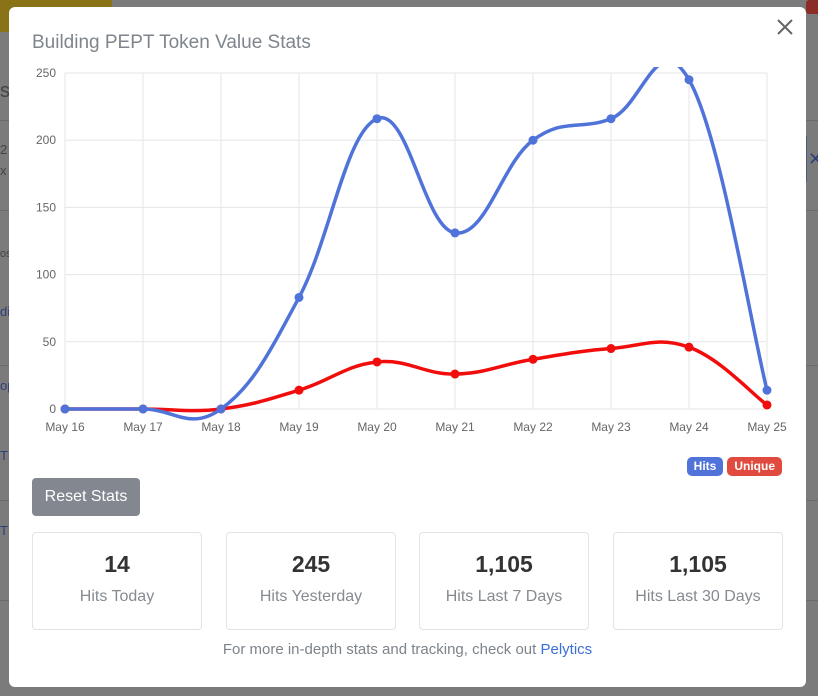 The image size is (818, 696). What do you see at coordinates (5, 91) in the screenshot?
I see `background-text: s` at bounding box center [5, 91].